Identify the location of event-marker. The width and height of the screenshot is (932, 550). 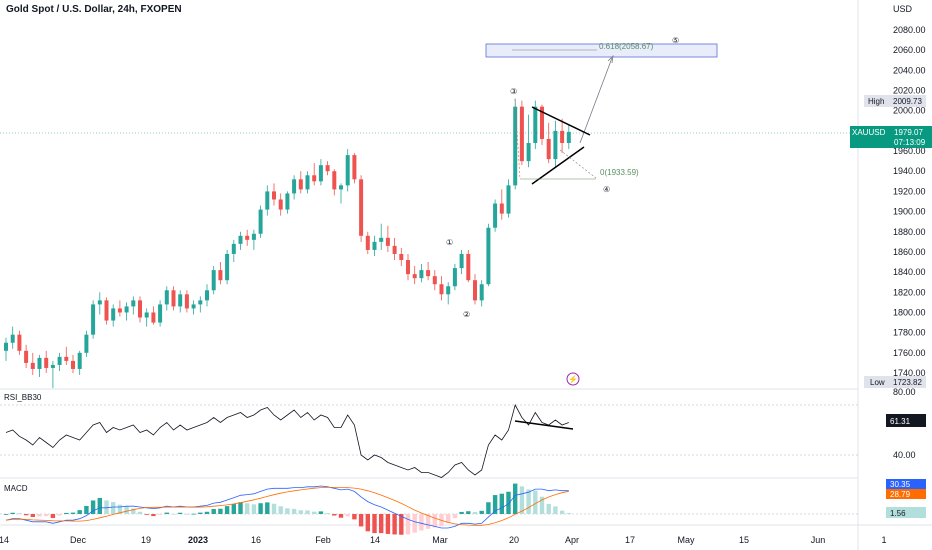
(573, 379).